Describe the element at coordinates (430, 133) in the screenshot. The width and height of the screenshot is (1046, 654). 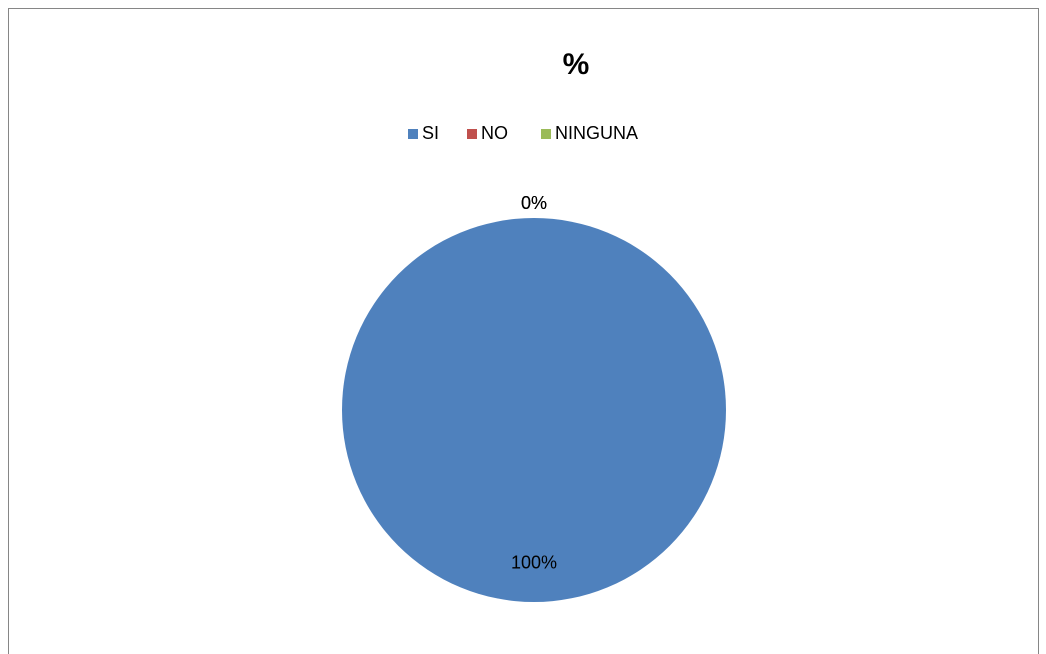
I see `legend-label: SI` at that location.